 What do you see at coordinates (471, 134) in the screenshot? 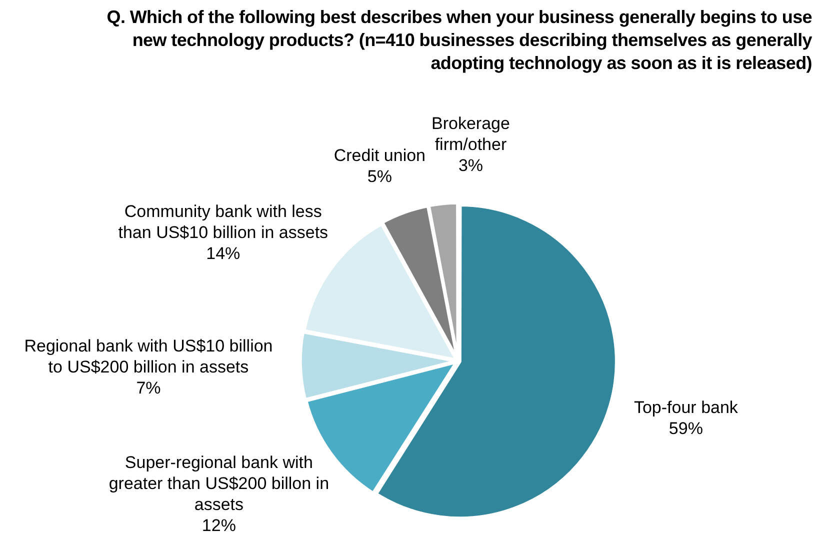
I see `slice-label: Brokerage firm/other` at bounding box center [471, 134].